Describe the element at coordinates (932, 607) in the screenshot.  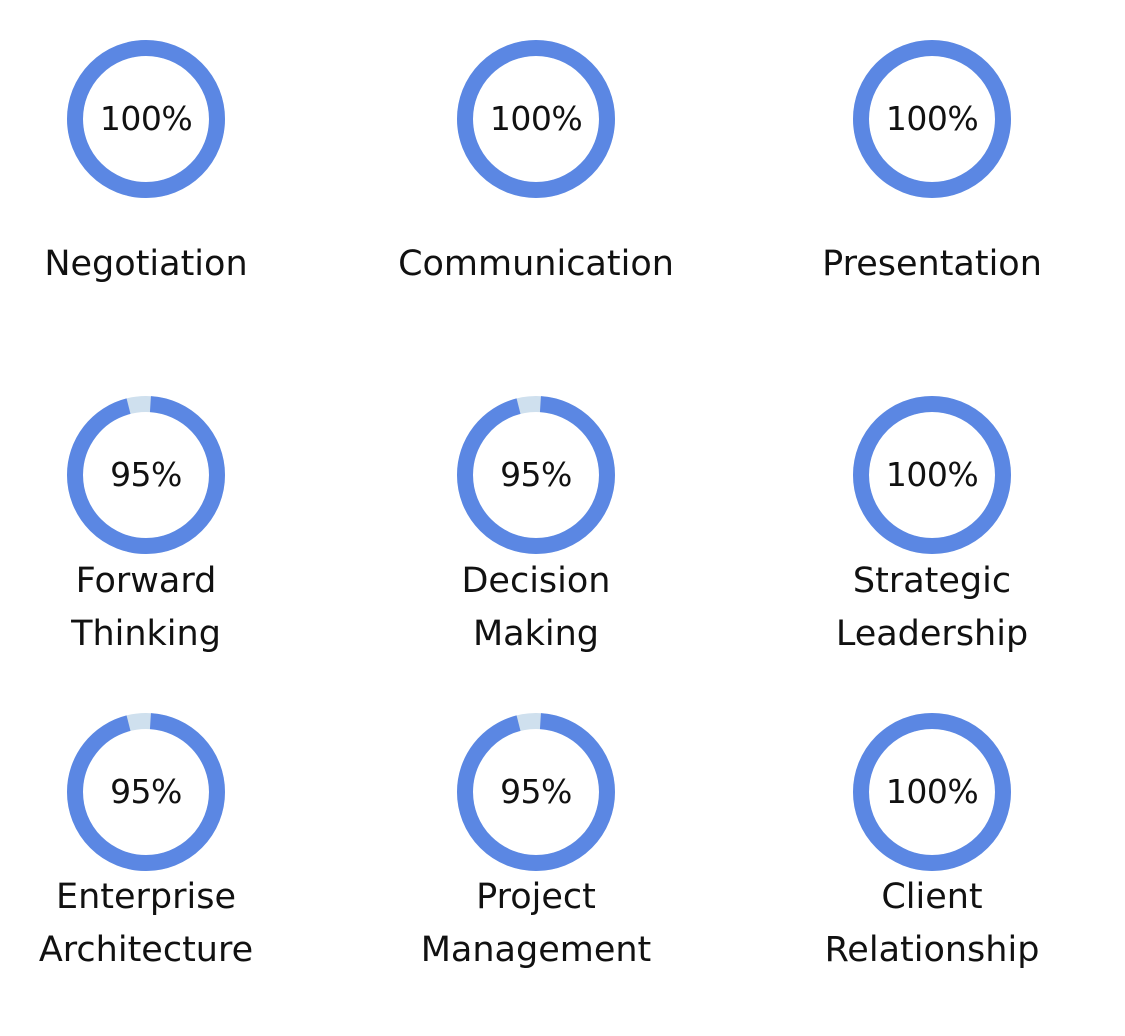
I see `skill-label: Strategic Leadership` at that location.